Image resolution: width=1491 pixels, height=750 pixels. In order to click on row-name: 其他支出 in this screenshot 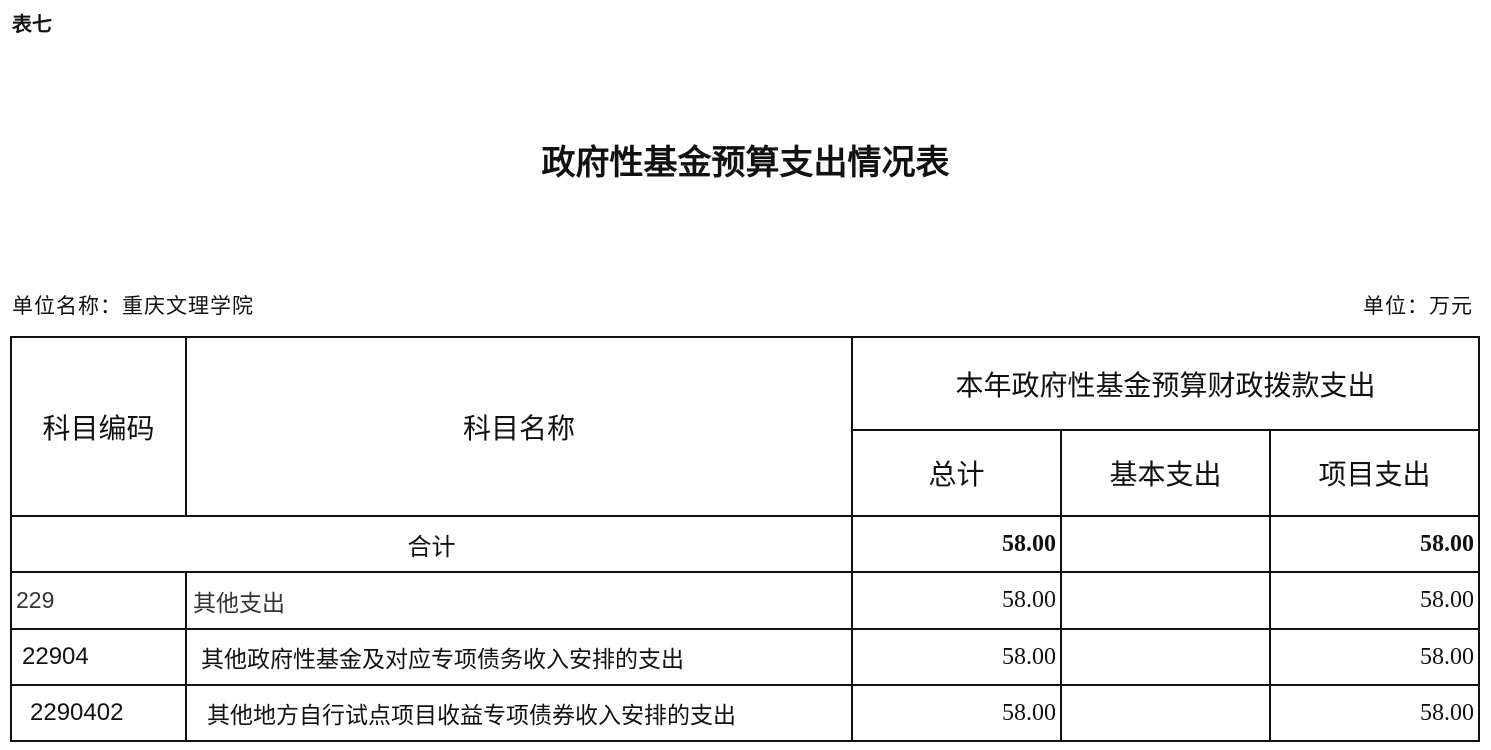, I will do `click(519, 600)`.